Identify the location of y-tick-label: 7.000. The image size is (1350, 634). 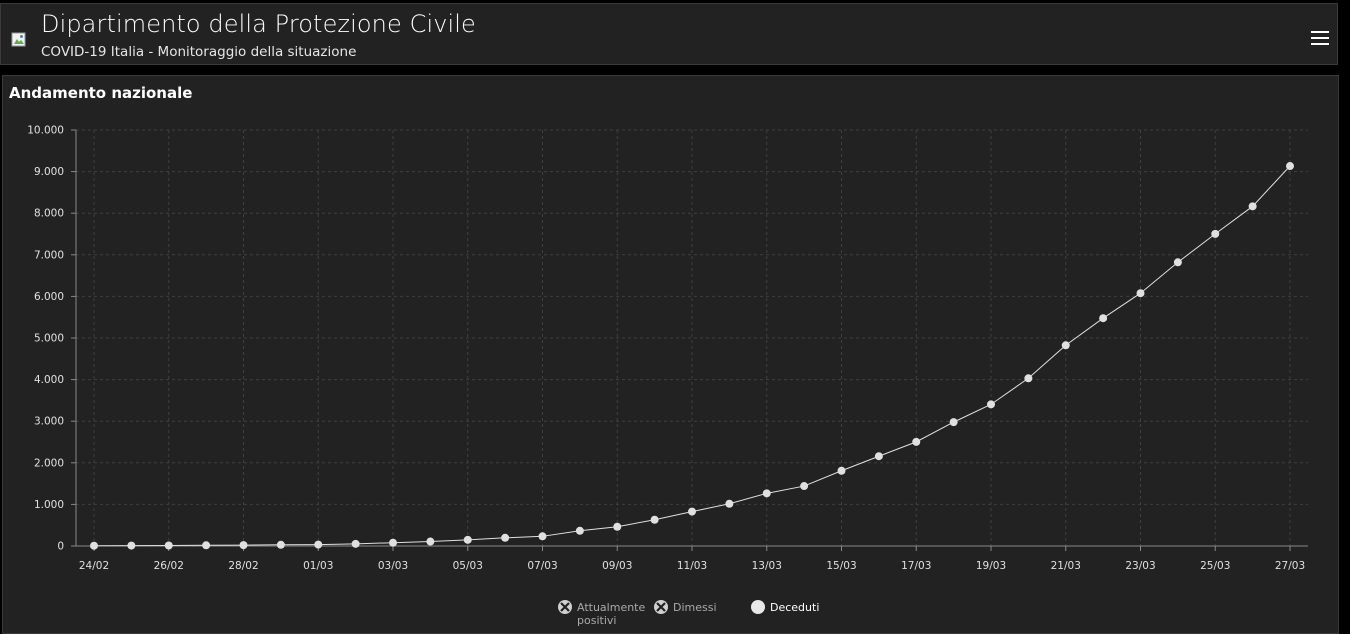
(49, 255).